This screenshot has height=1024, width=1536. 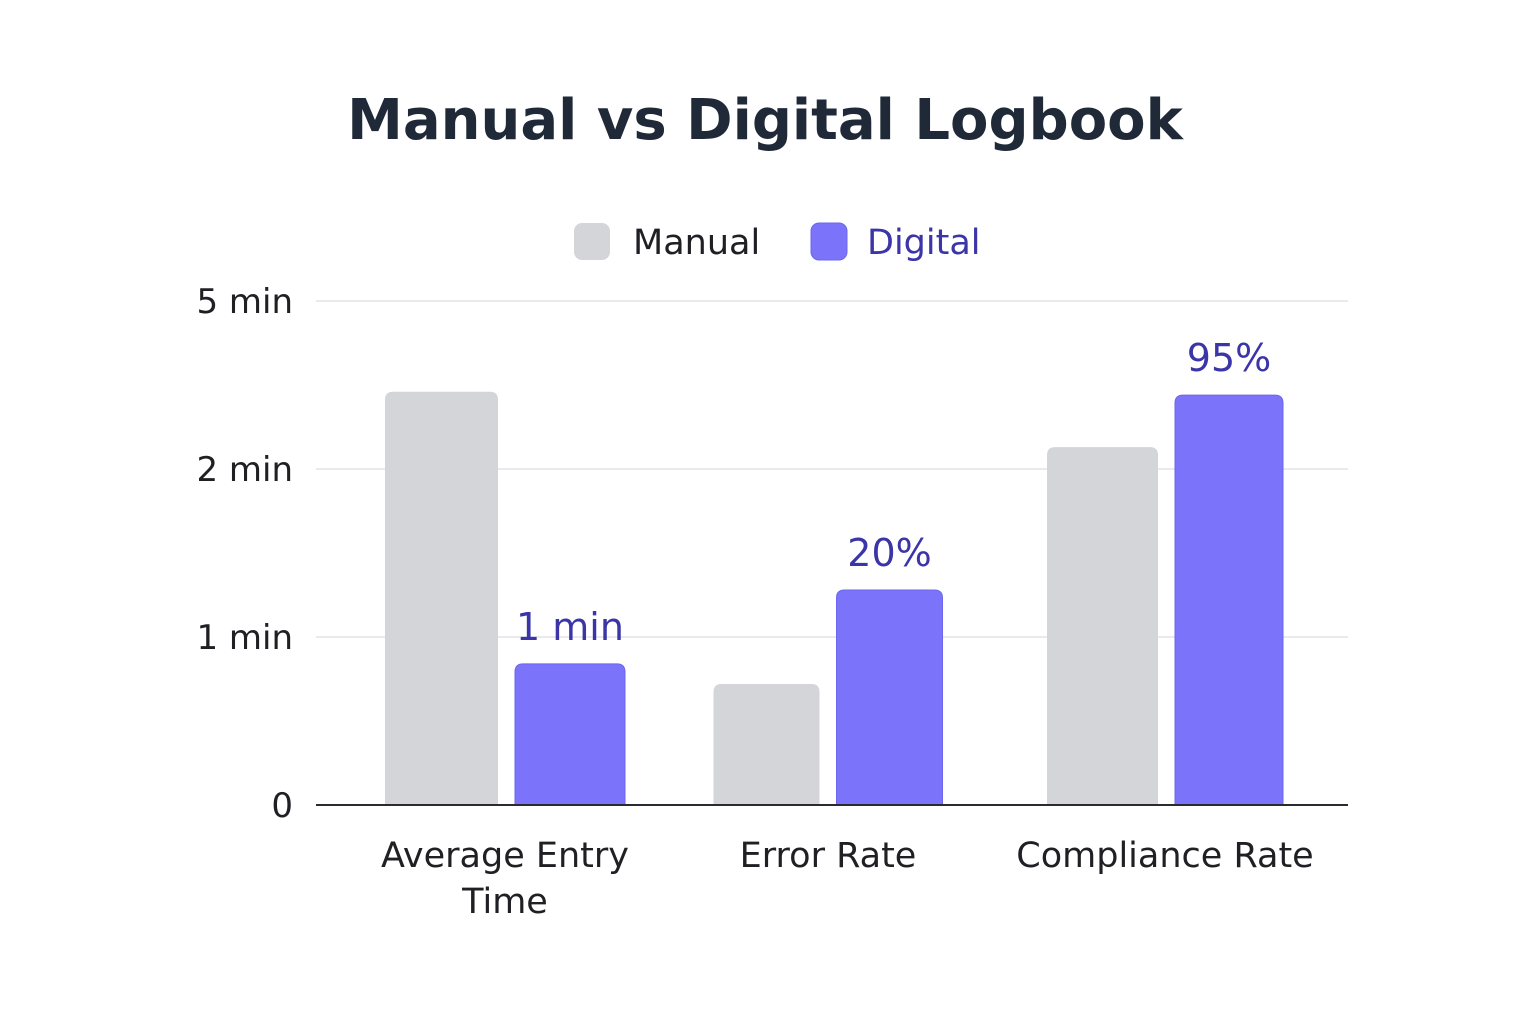 What do you see at coordinates (282, 806) in the screenshot?
I see `y-tick-label: 0` at bounding box center [282, 806].